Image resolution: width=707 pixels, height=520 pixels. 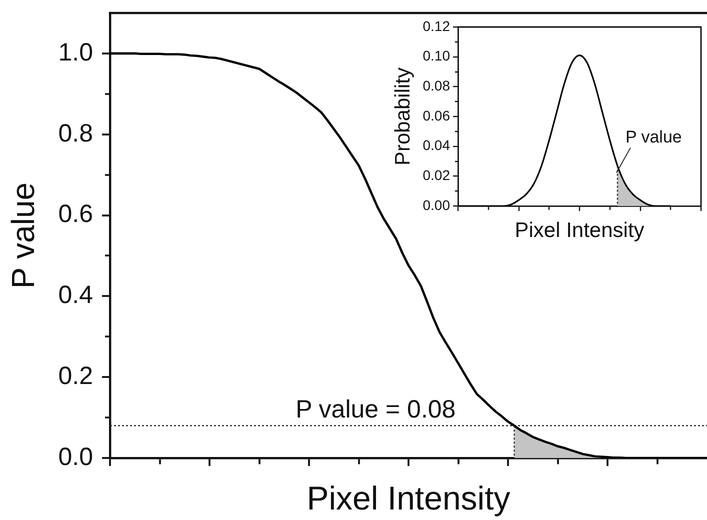 What do you see at coordinates (75, 376) in the screenshot?
I see `y-tick-label: 0.2` at bounding box center [75, 376].